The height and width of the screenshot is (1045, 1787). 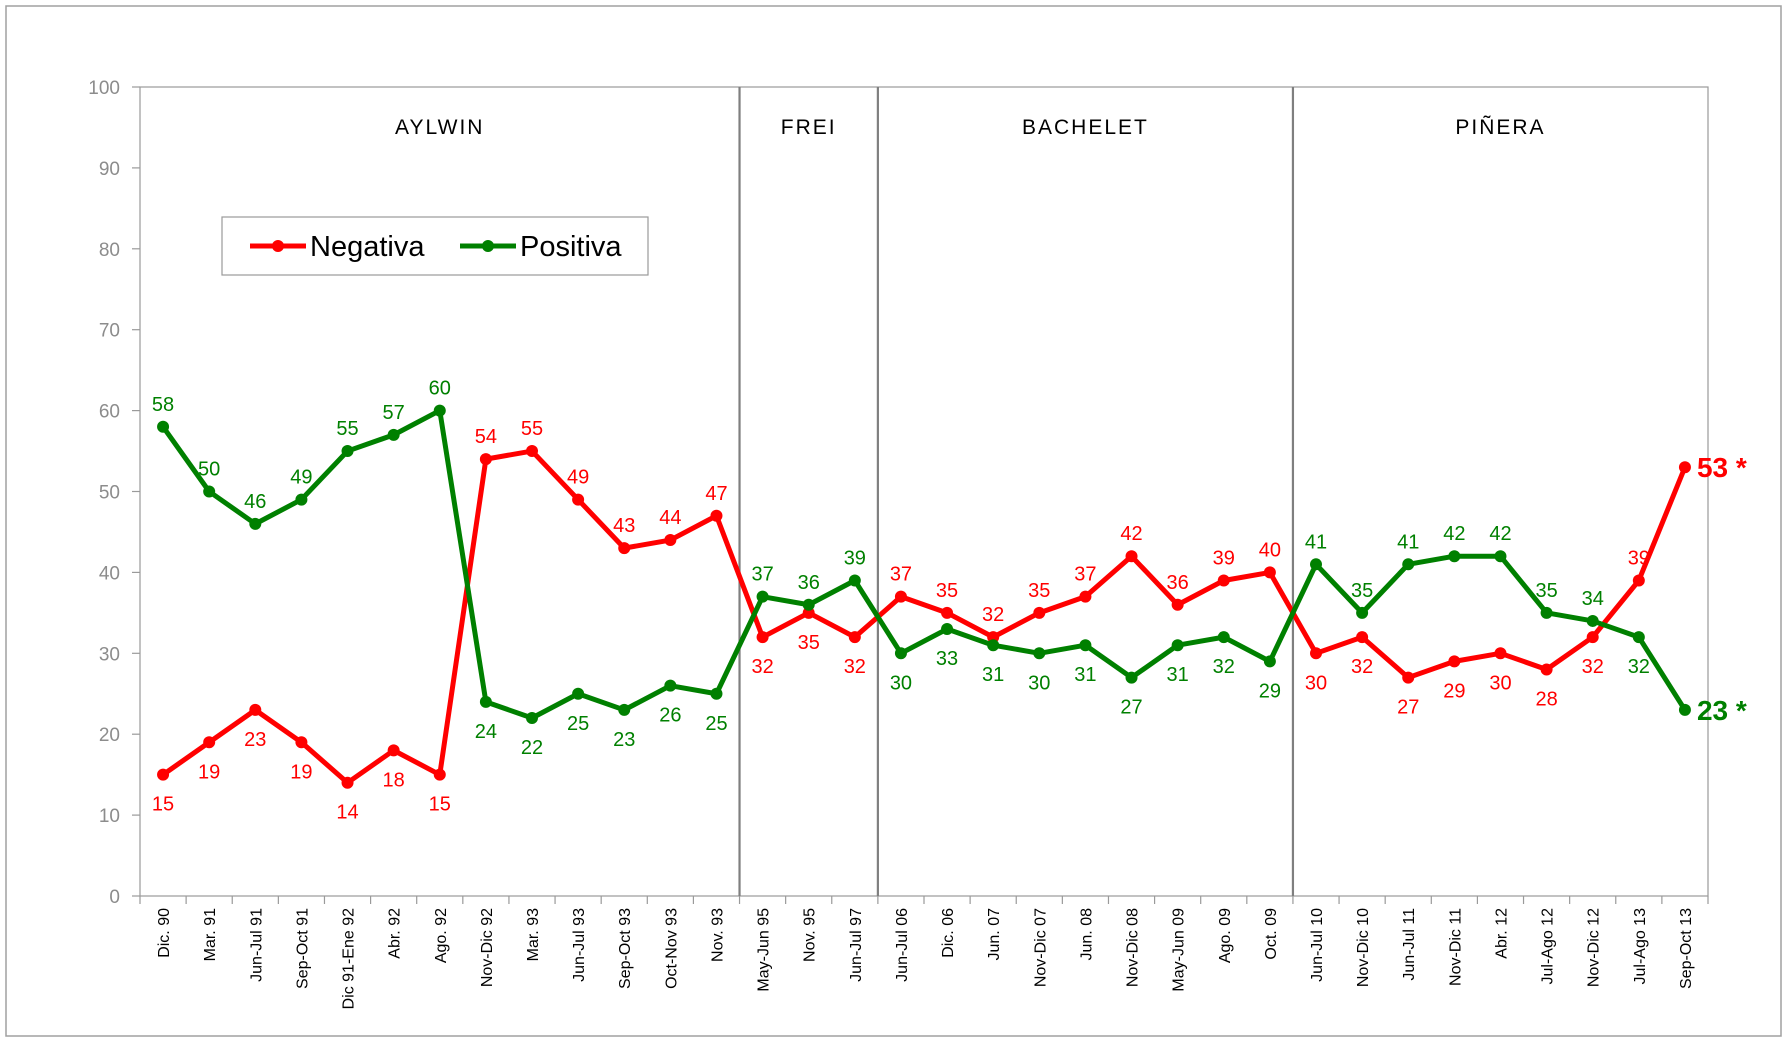 What do you see at coordinates (163, 805) in the screenshot?
I see `data-label-negativa: 15` at bounding box center [163, 805].